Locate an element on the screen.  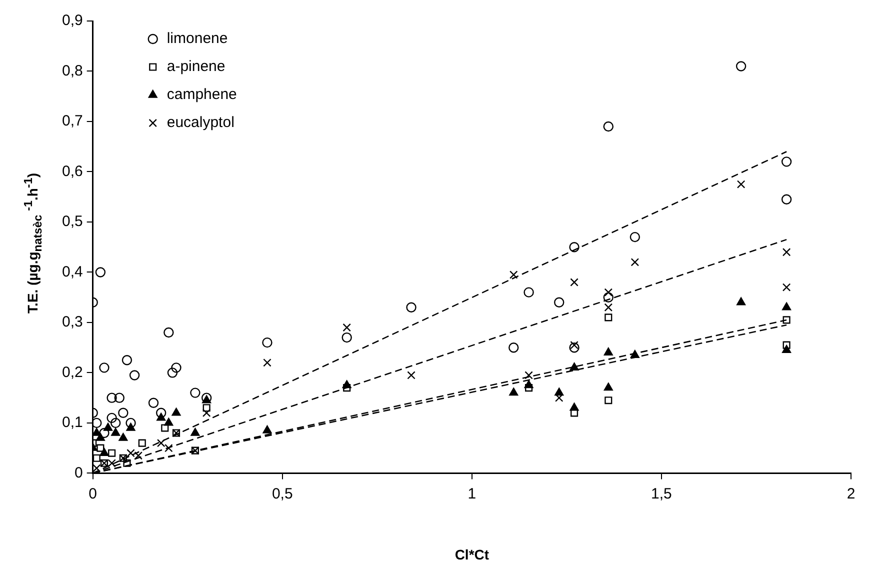
legend-label: limonene is located at coordinates (197, 39).